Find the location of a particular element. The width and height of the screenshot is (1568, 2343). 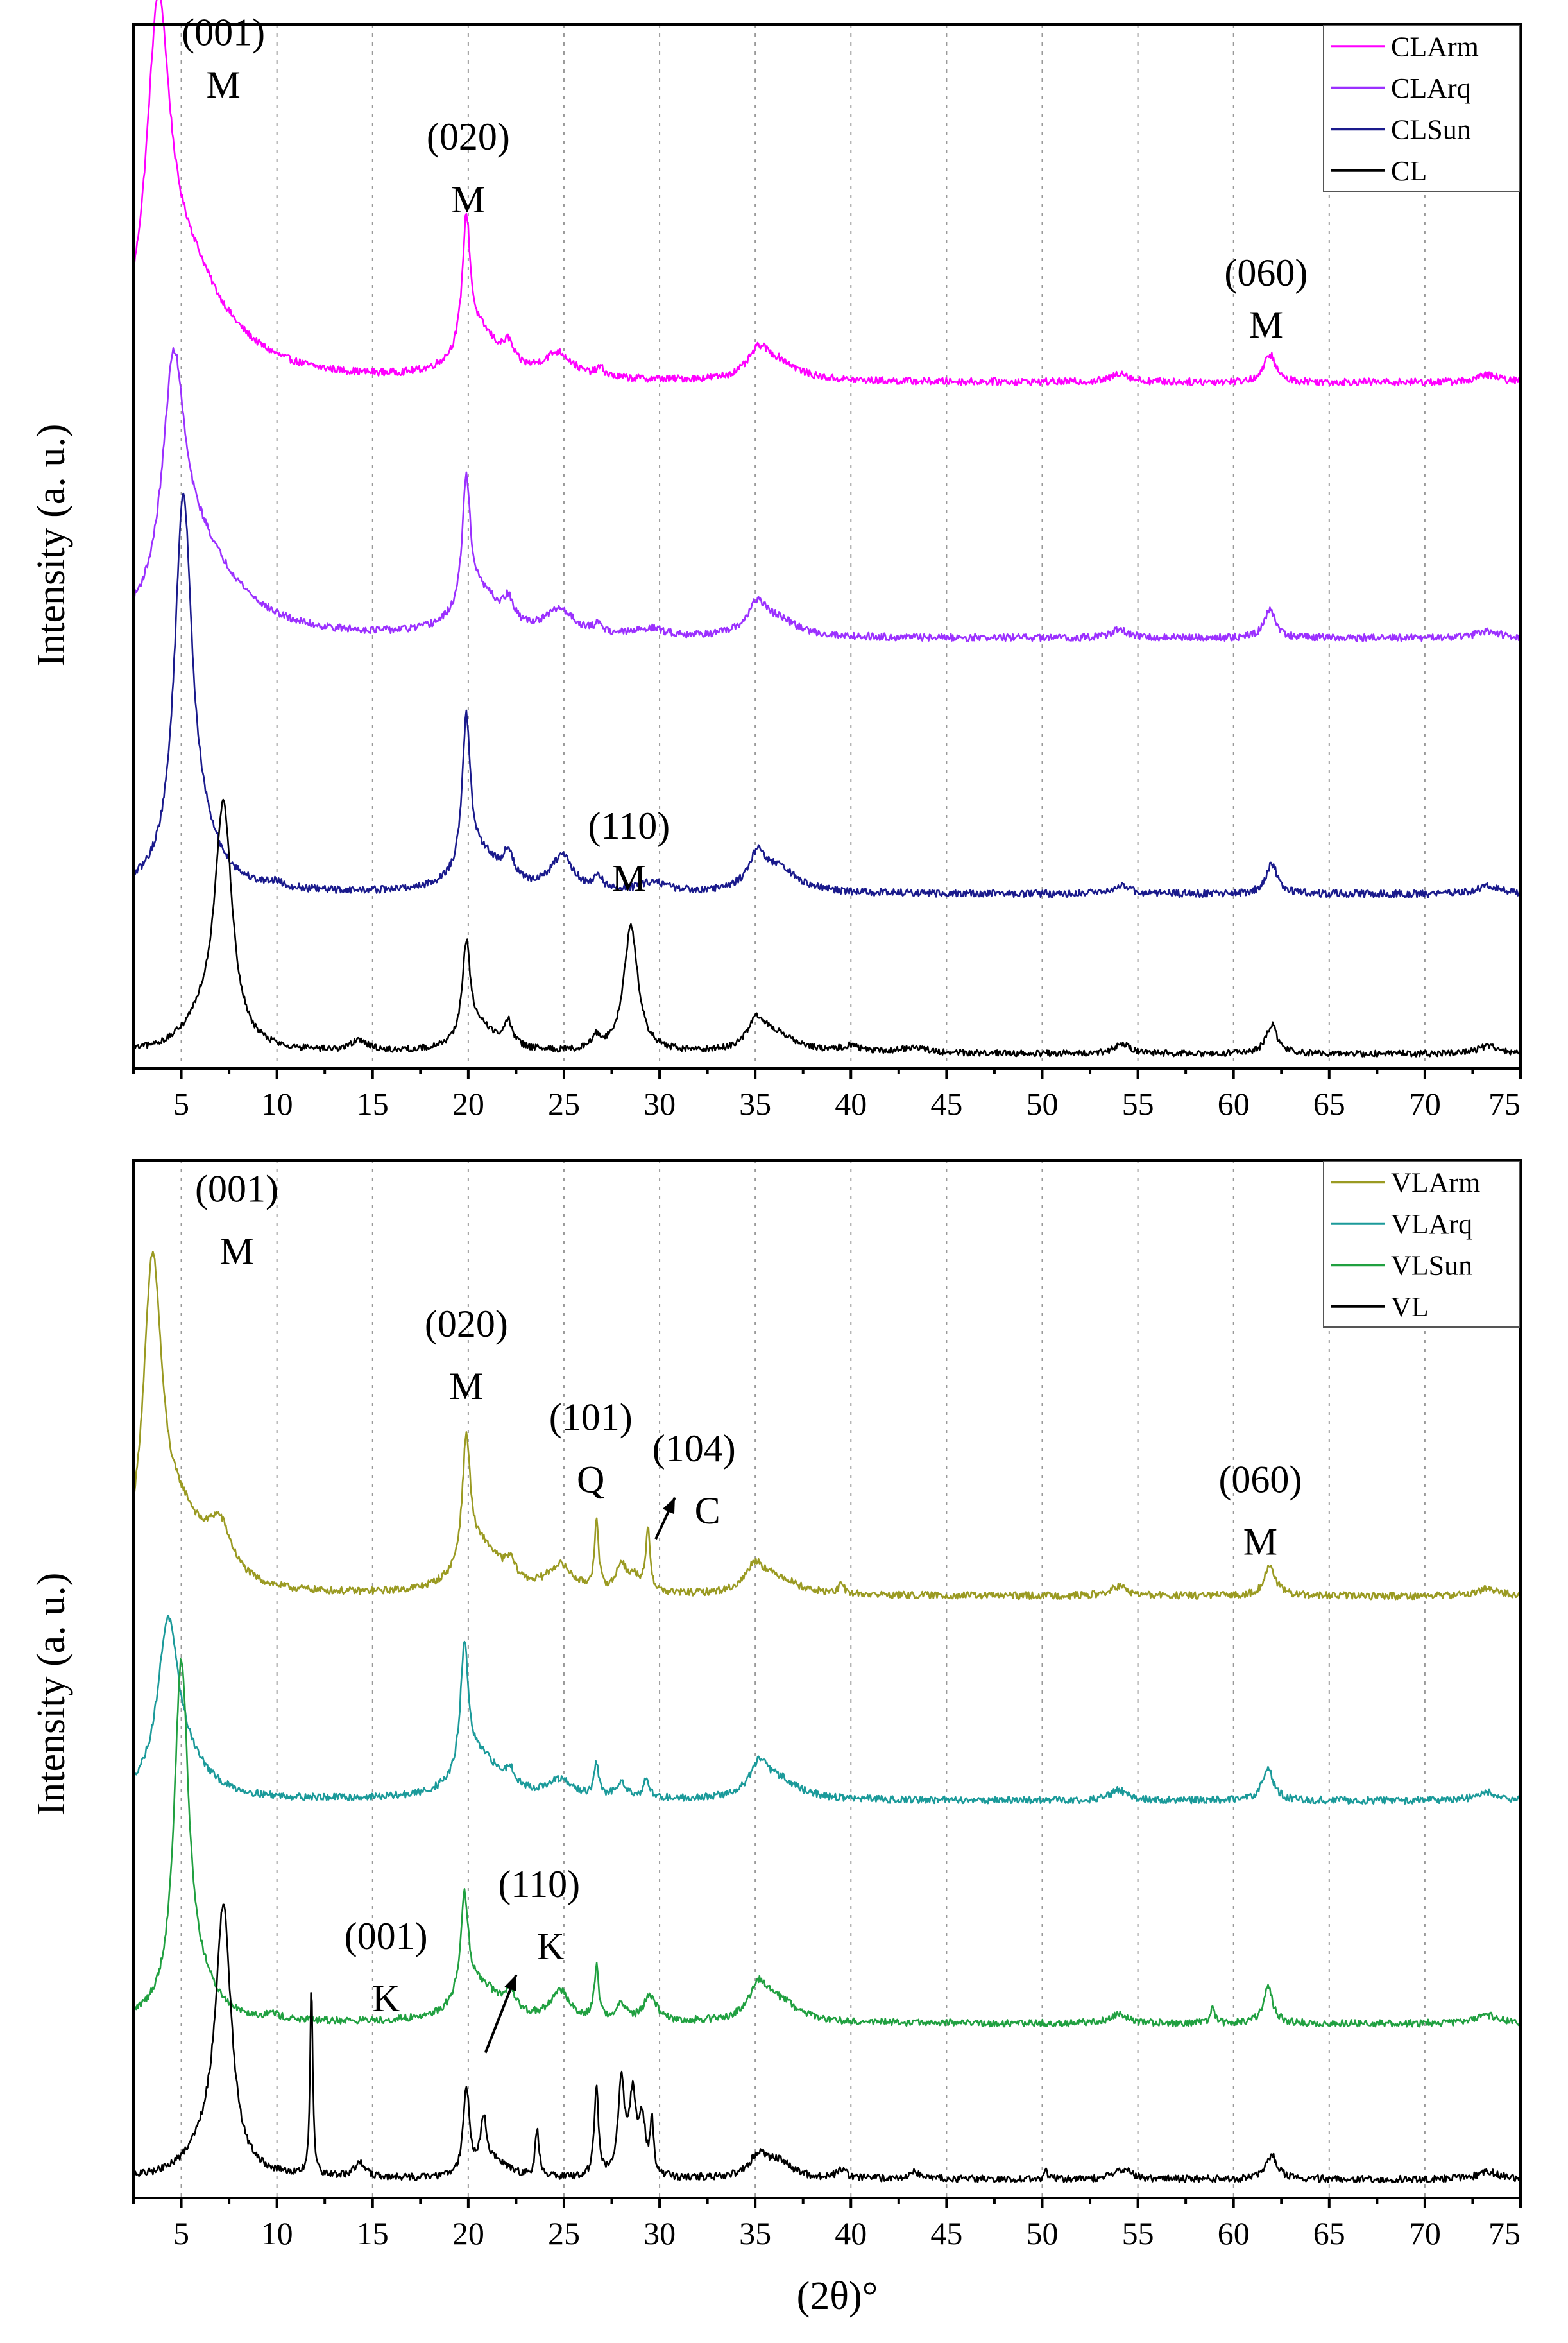

series-line-clarq is located at coordinates (827, 494).